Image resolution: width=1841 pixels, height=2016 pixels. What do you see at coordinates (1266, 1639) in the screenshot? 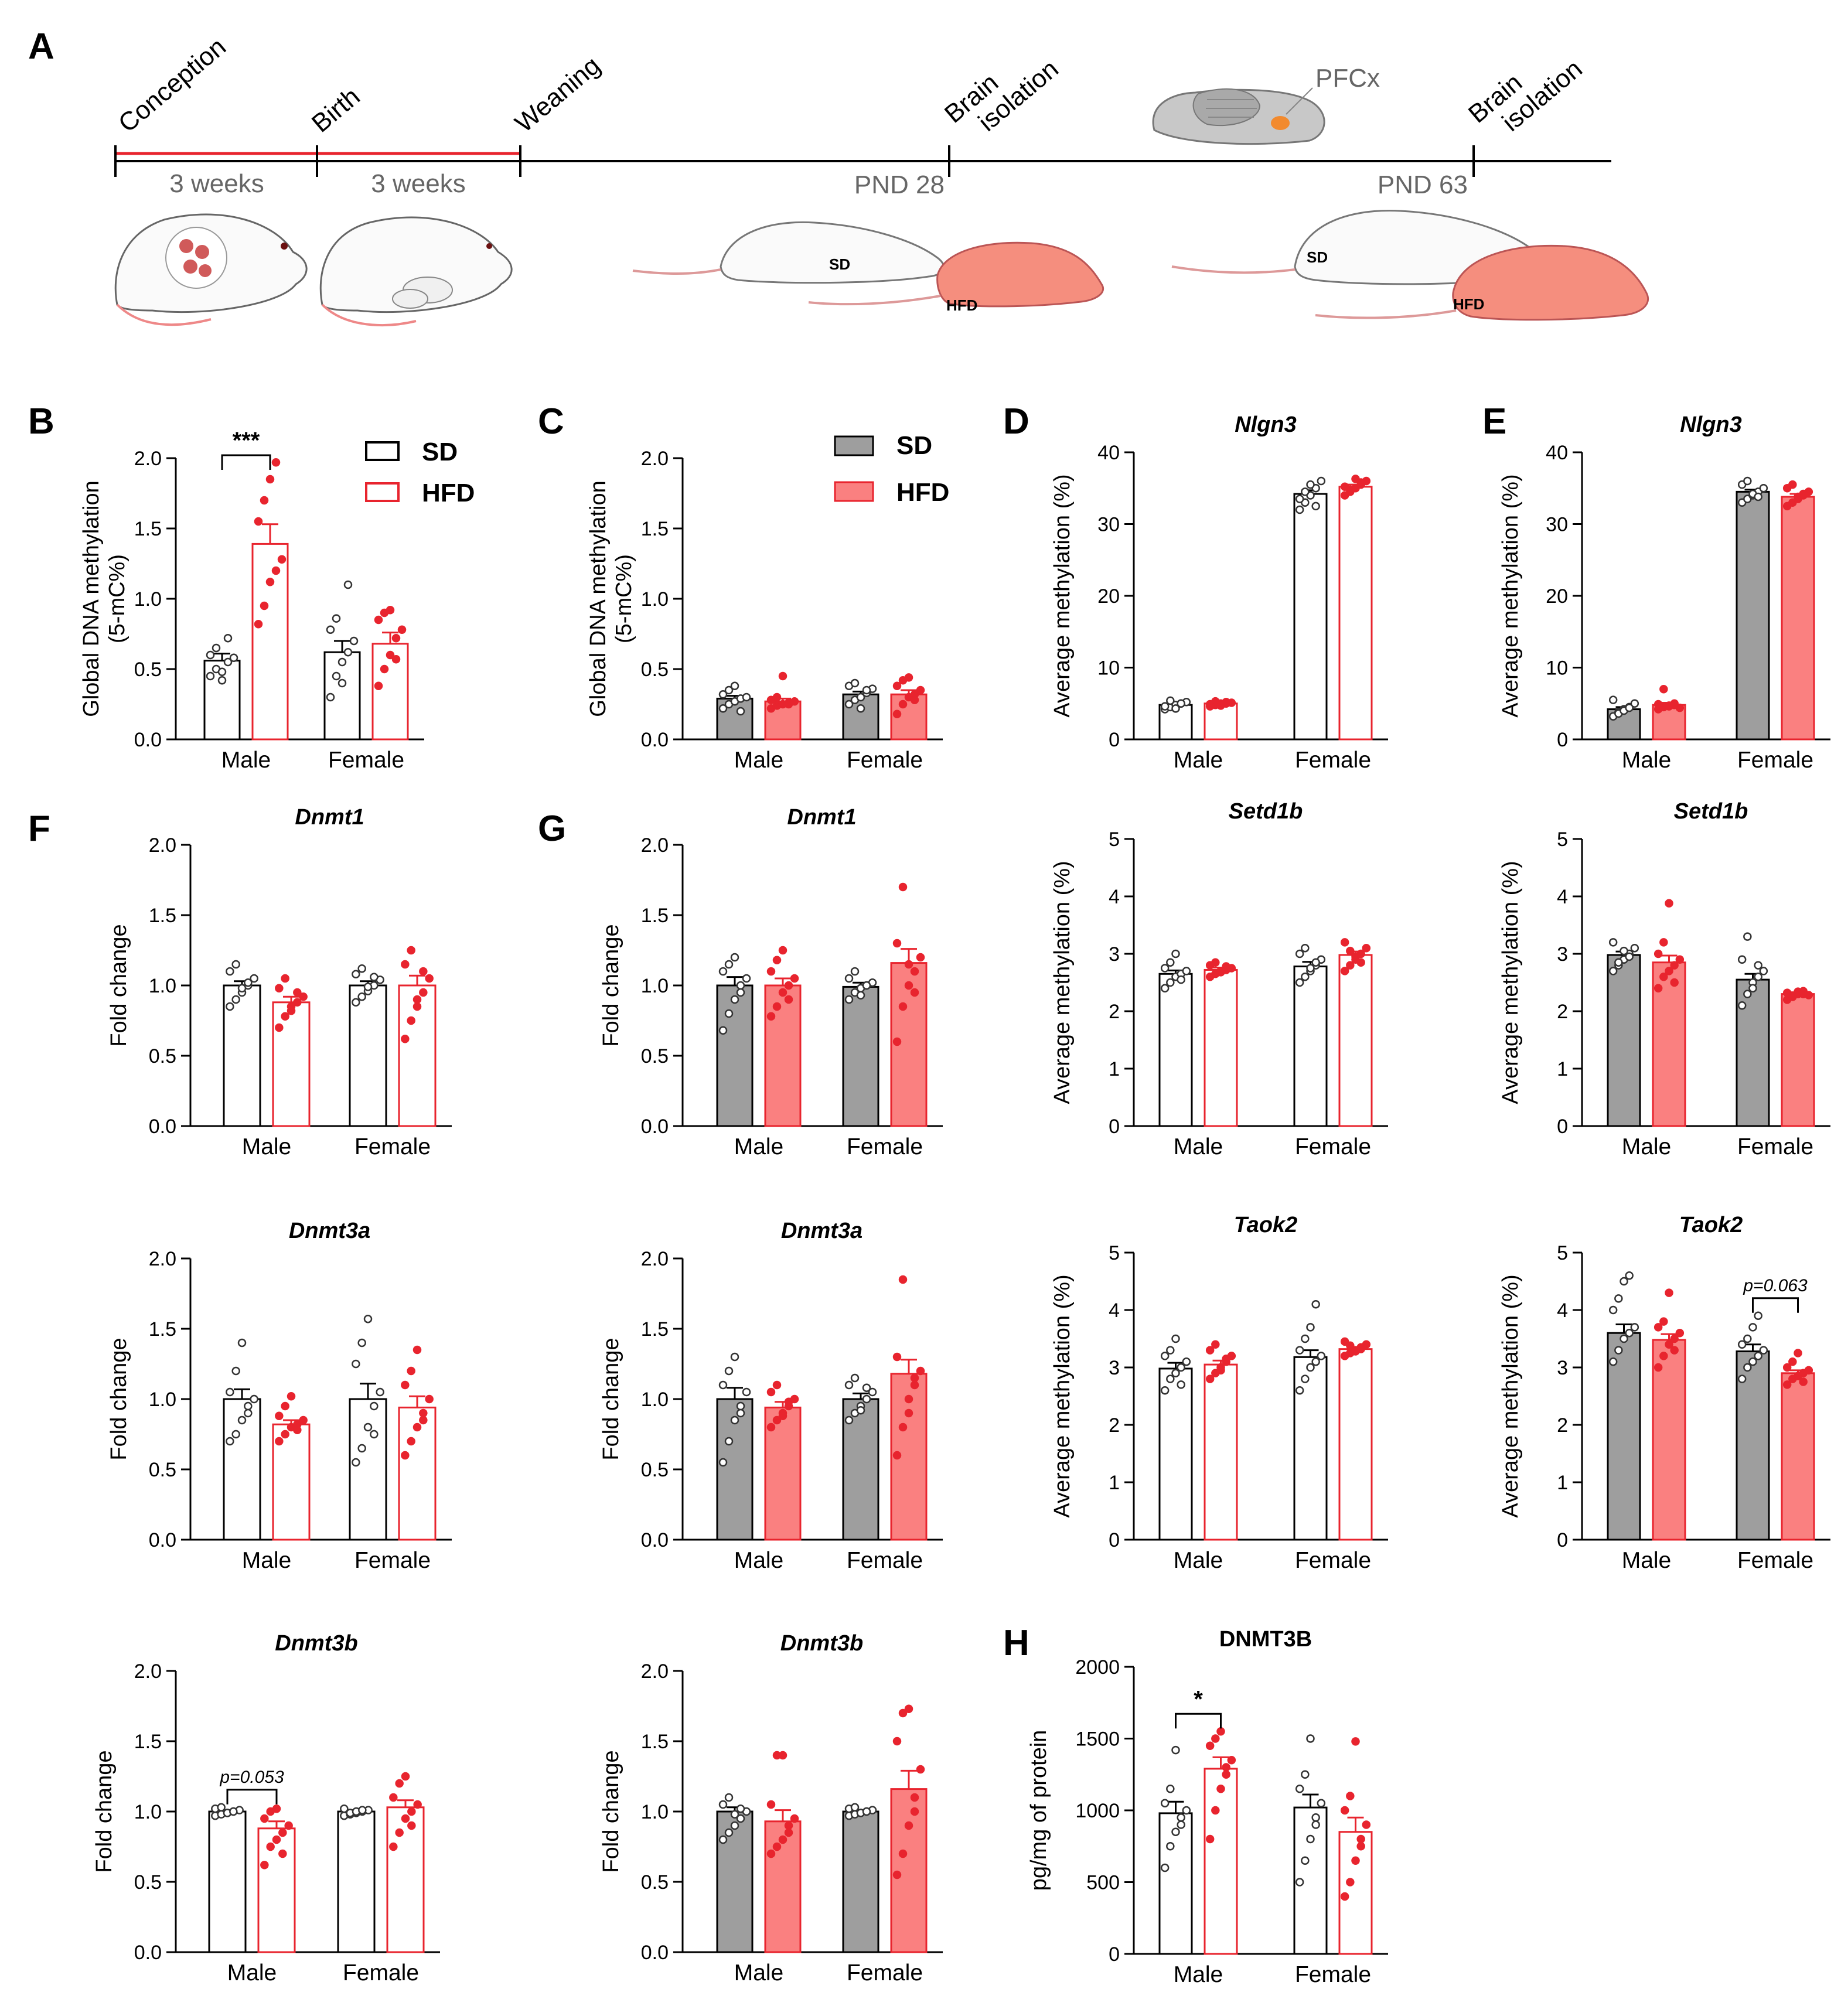
I see `chart-title: DNMT3B` at bounding box center [1266, 1639].